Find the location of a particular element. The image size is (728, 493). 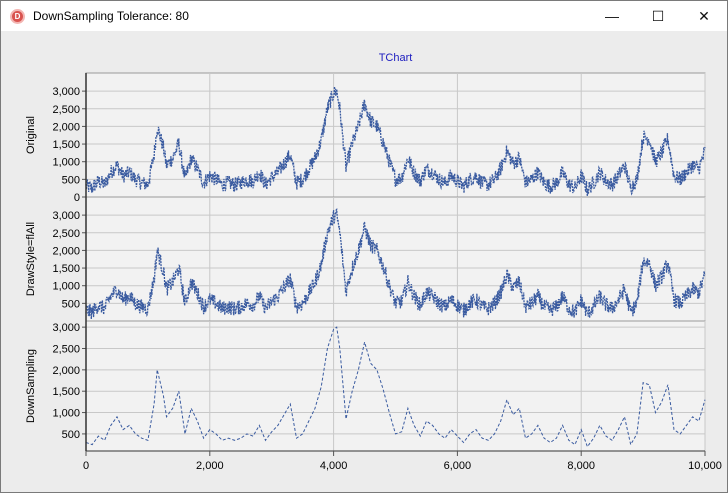

y-axis-label: DrawStyle=flAll is located at coordinates (31, 259).